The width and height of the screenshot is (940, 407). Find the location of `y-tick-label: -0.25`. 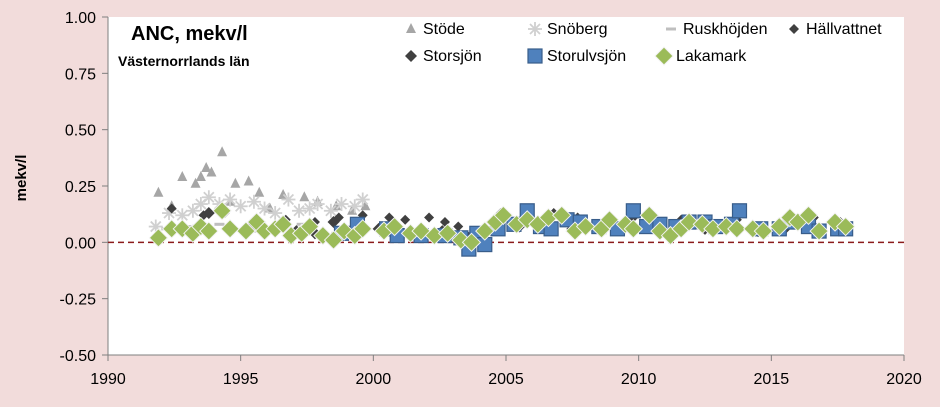

y-tick-label: -0.25 is located at coordinates (78, 300).